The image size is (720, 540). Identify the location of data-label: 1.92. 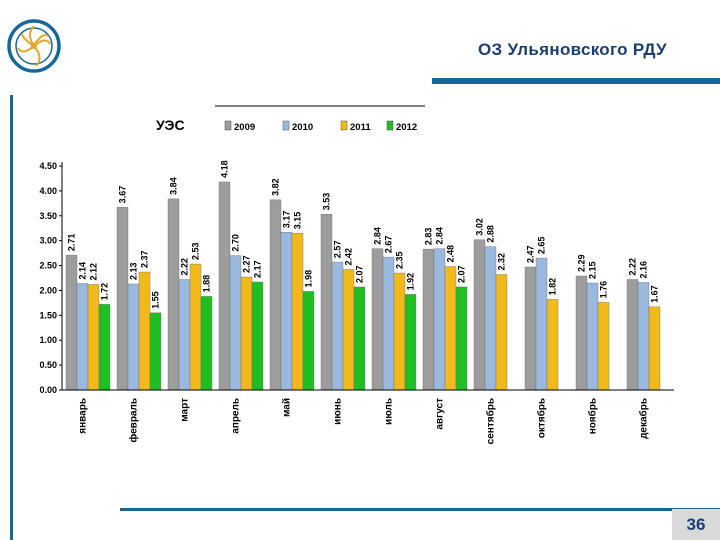
(411, 282).